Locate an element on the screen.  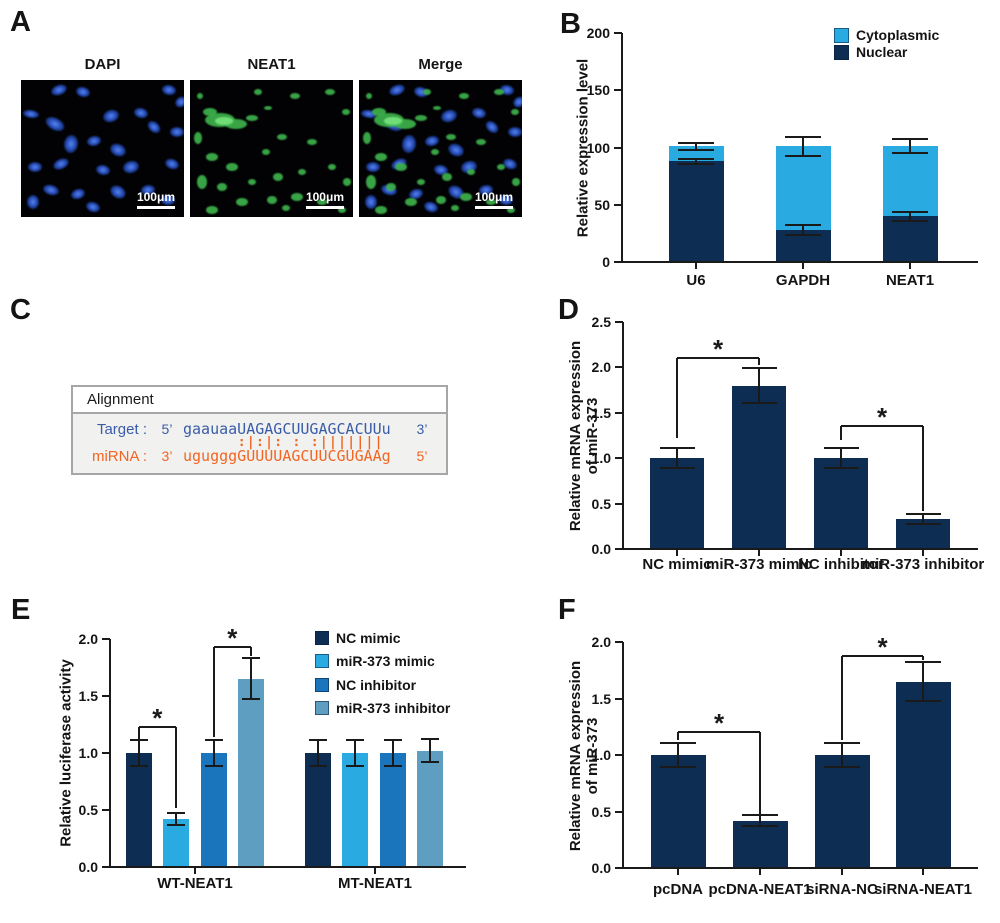
legend-item: NC mimic is located at coordinates (358, 638).